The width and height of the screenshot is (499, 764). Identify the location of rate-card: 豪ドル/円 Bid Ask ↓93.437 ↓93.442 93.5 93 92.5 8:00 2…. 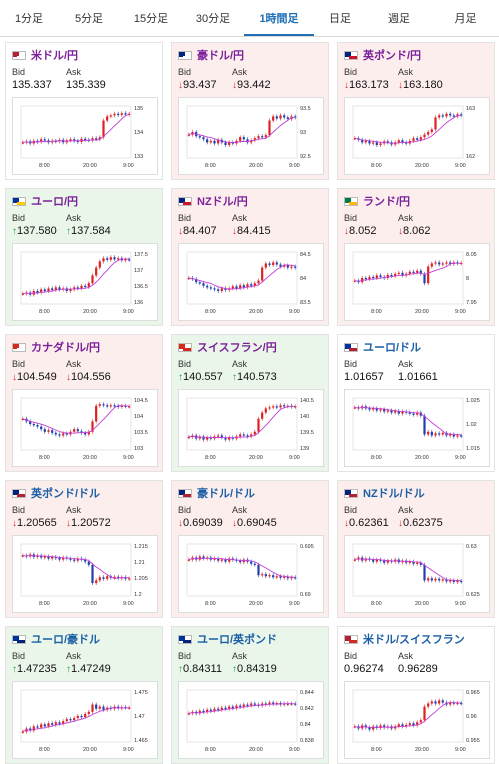
(250, 111).